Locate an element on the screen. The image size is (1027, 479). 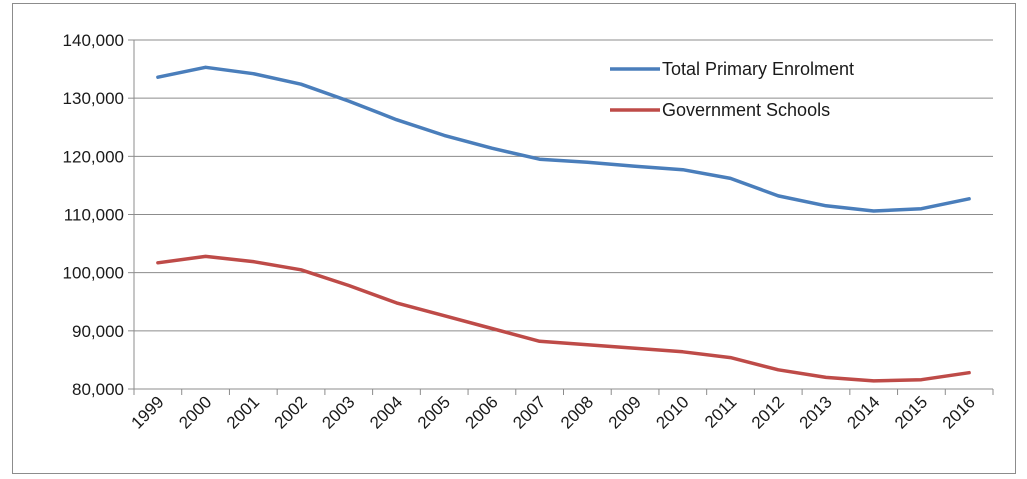
x-tick-label-2013: 2013 is located at coordinates (816, 412).